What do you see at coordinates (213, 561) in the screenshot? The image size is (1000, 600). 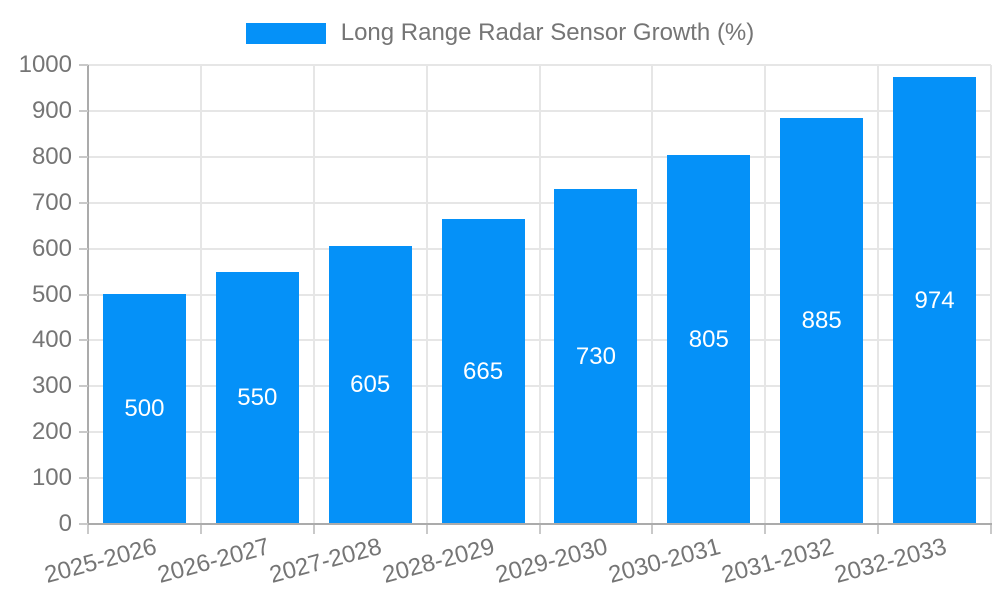 I see `x-tick-label: 2026-2027` at bounding box center [213, 561].